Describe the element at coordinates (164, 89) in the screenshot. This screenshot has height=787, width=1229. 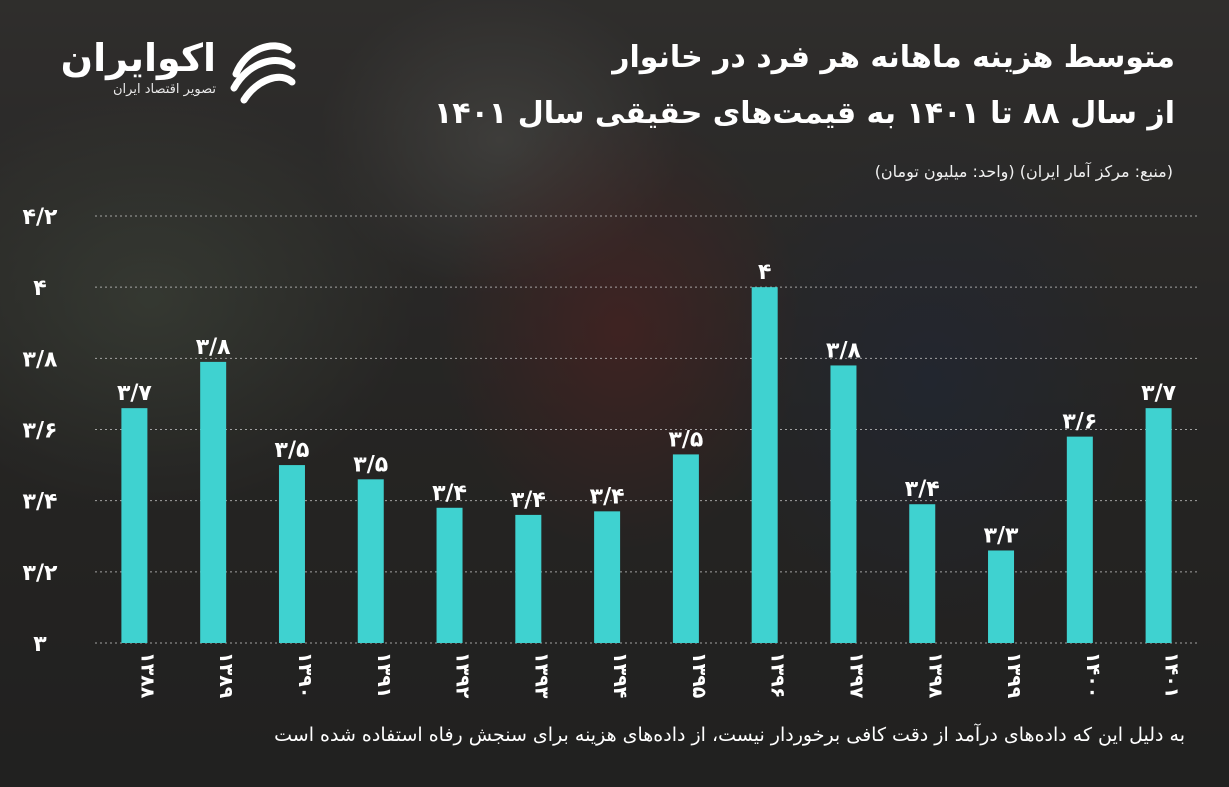
I see `brand-tagline: تصویر اقتصاد ایران` at that location.